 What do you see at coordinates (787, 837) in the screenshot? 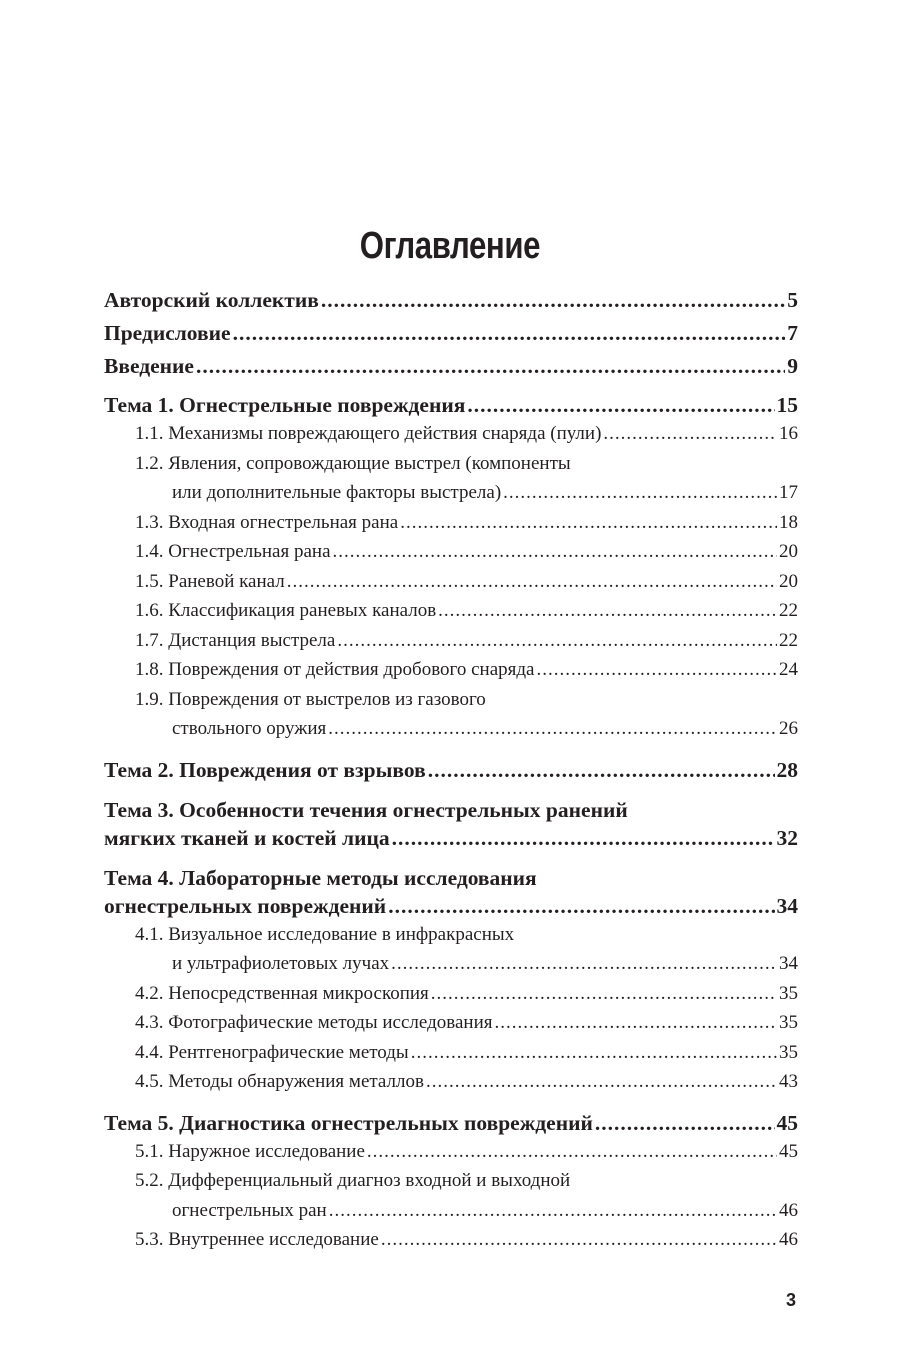
I see `entry-page-number: 32` at bounding box center [787, 837].